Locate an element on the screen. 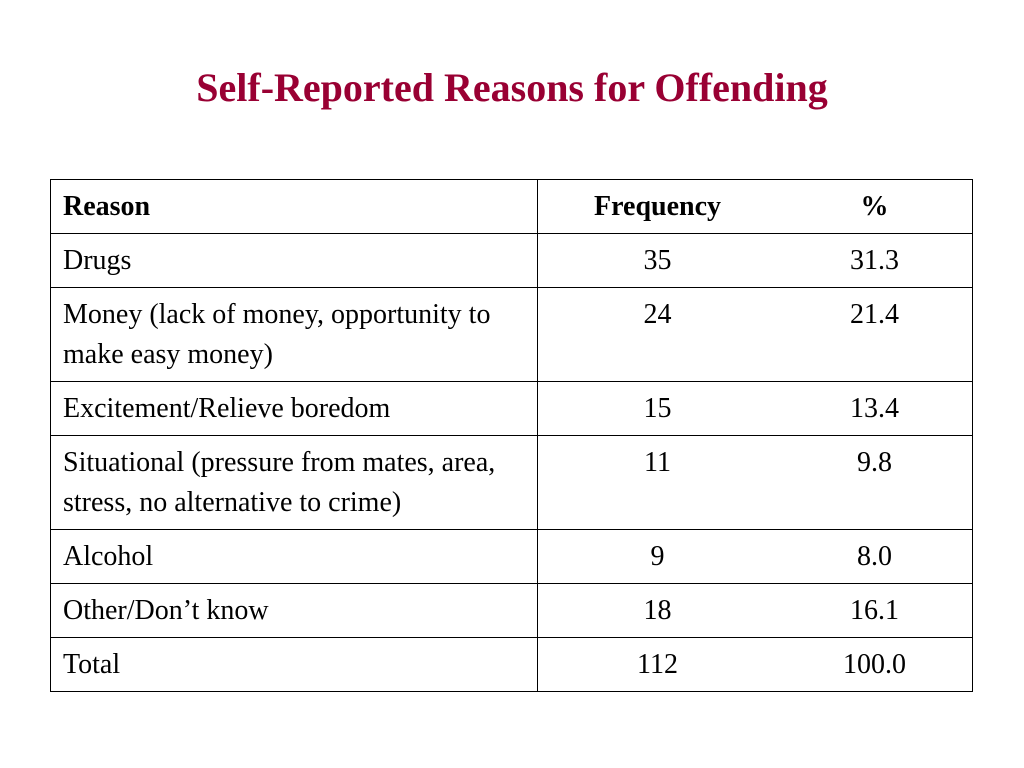  table-row: Alcohol 9 8.0 is located at coordinates (511, 556).